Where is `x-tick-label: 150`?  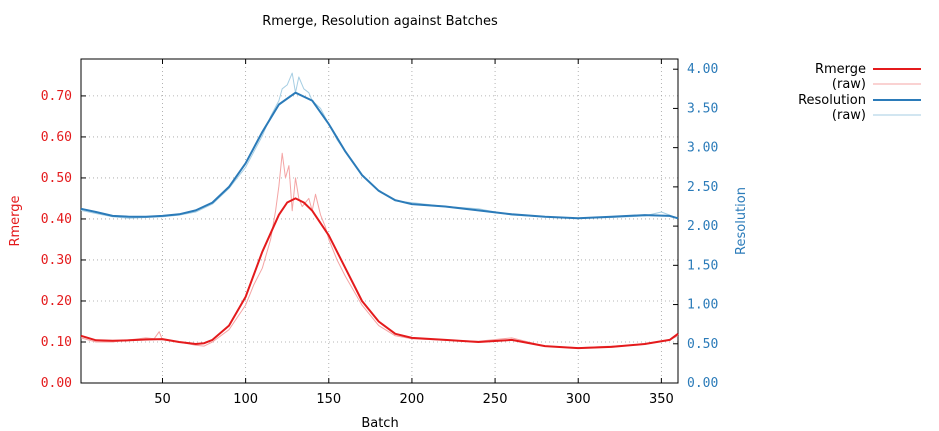
x-tick-label: 150 is located at coordinates (328, 399).